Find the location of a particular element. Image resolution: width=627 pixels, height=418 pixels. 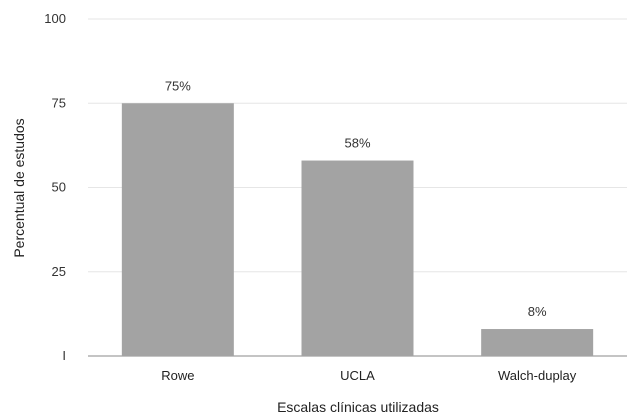

data-label: 8% is located at coordinates (537, 311).